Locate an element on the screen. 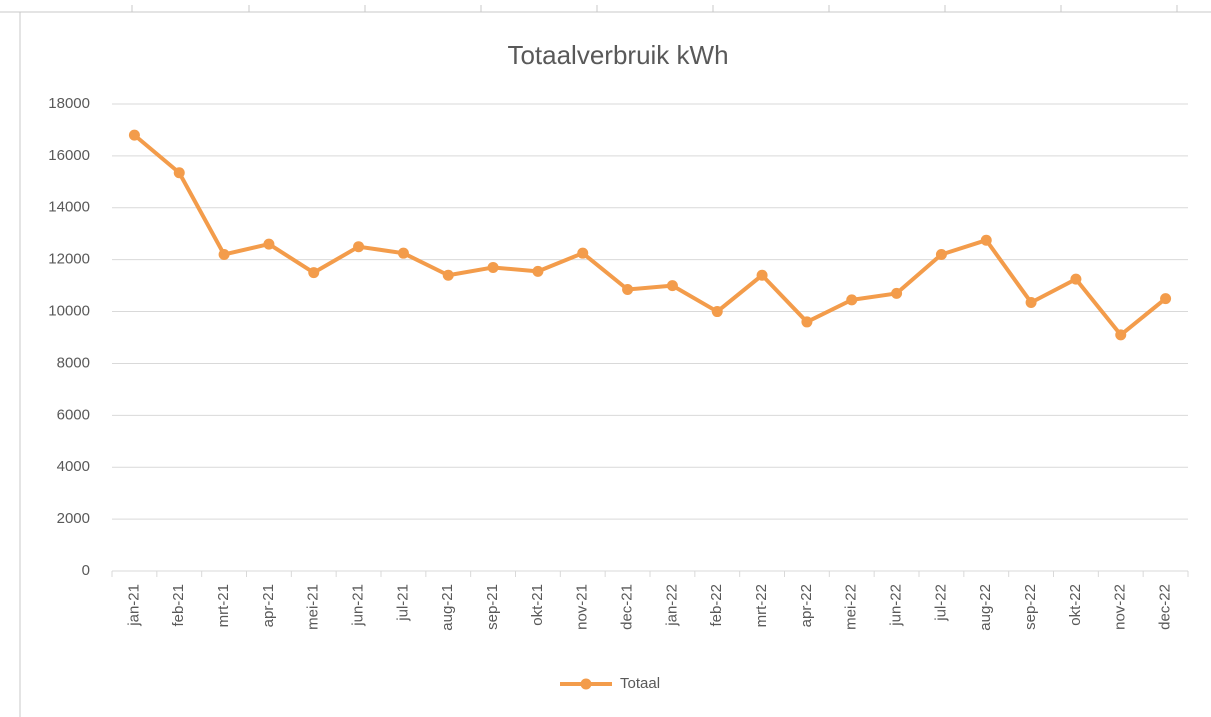 The width and height of the screenshot is (1211, 717). x-tick-label: jun-22 is located at coordinates (896, 605).